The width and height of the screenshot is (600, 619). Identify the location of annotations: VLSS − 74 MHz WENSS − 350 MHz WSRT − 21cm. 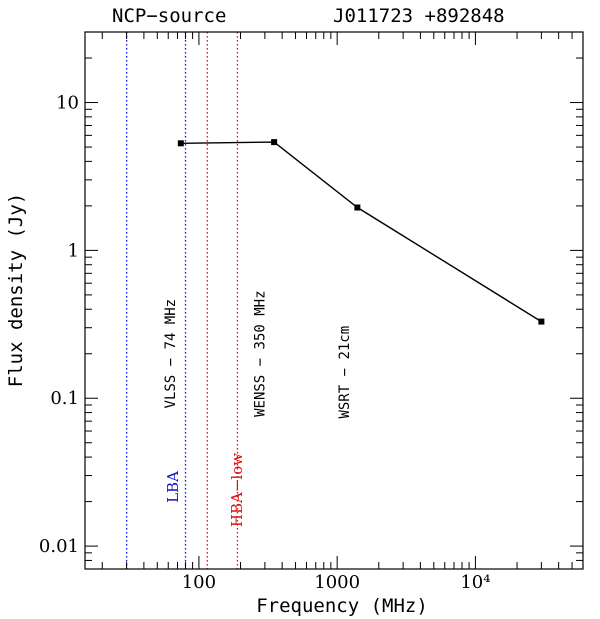
(258, 354).